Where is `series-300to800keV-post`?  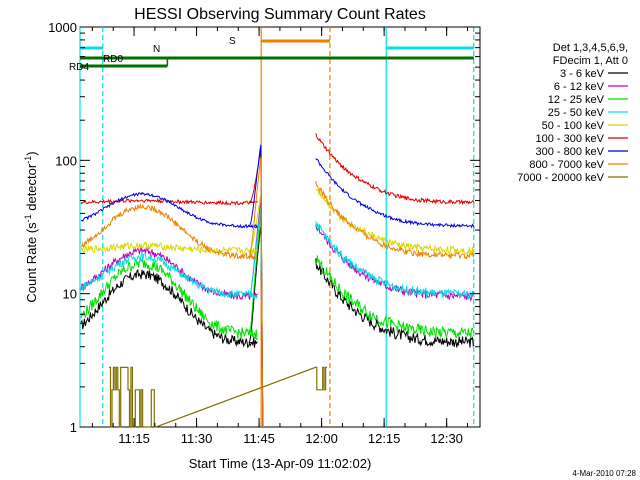
series-300to800keV-post is located at coordinates (395, 193).